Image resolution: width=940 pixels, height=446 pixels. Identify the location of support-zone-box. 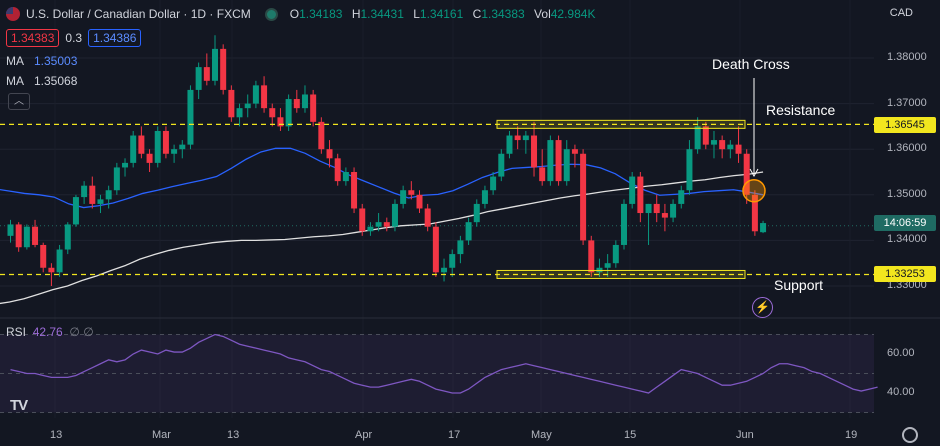
(621, 274).